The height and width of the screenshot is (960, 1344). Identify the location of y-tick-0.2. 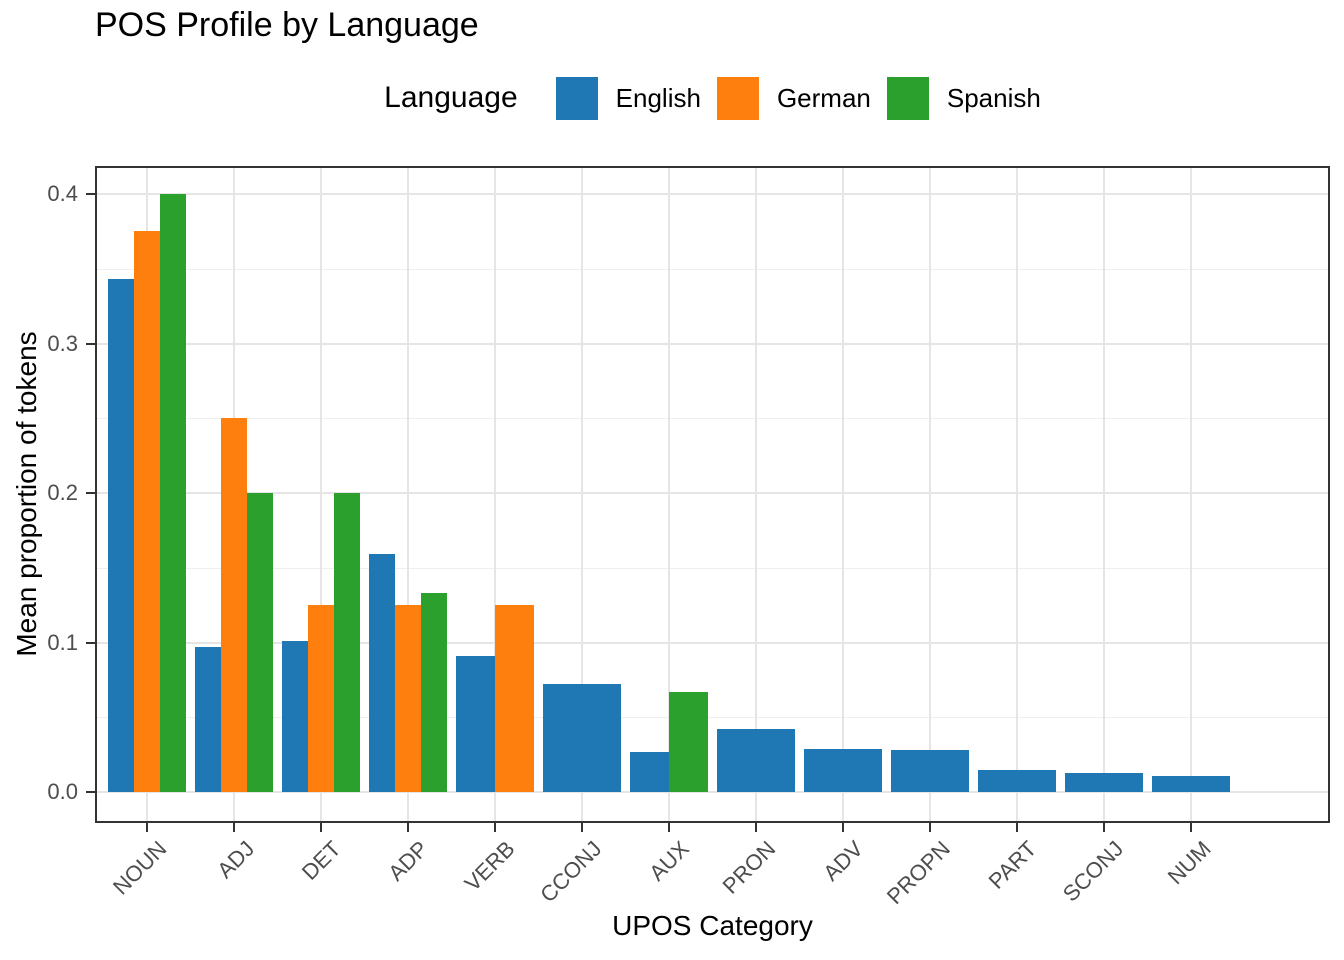
(90, 493).